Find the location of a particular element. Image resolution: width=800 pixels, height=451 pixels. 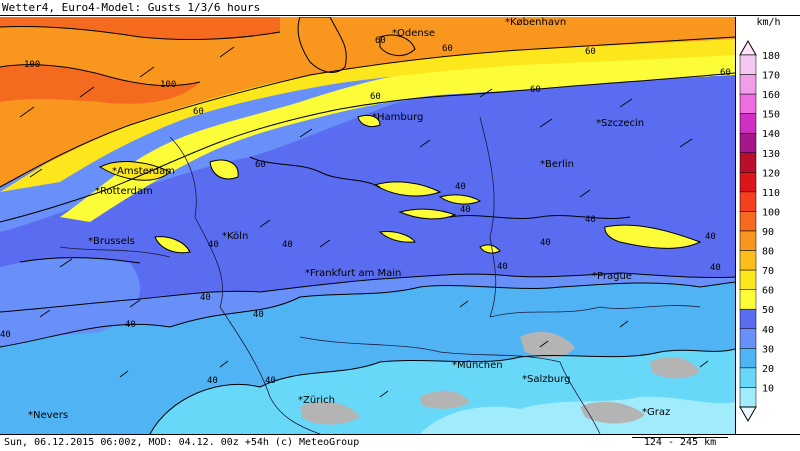

city-zurich: *Zürich is located at coordinates (316, 400).